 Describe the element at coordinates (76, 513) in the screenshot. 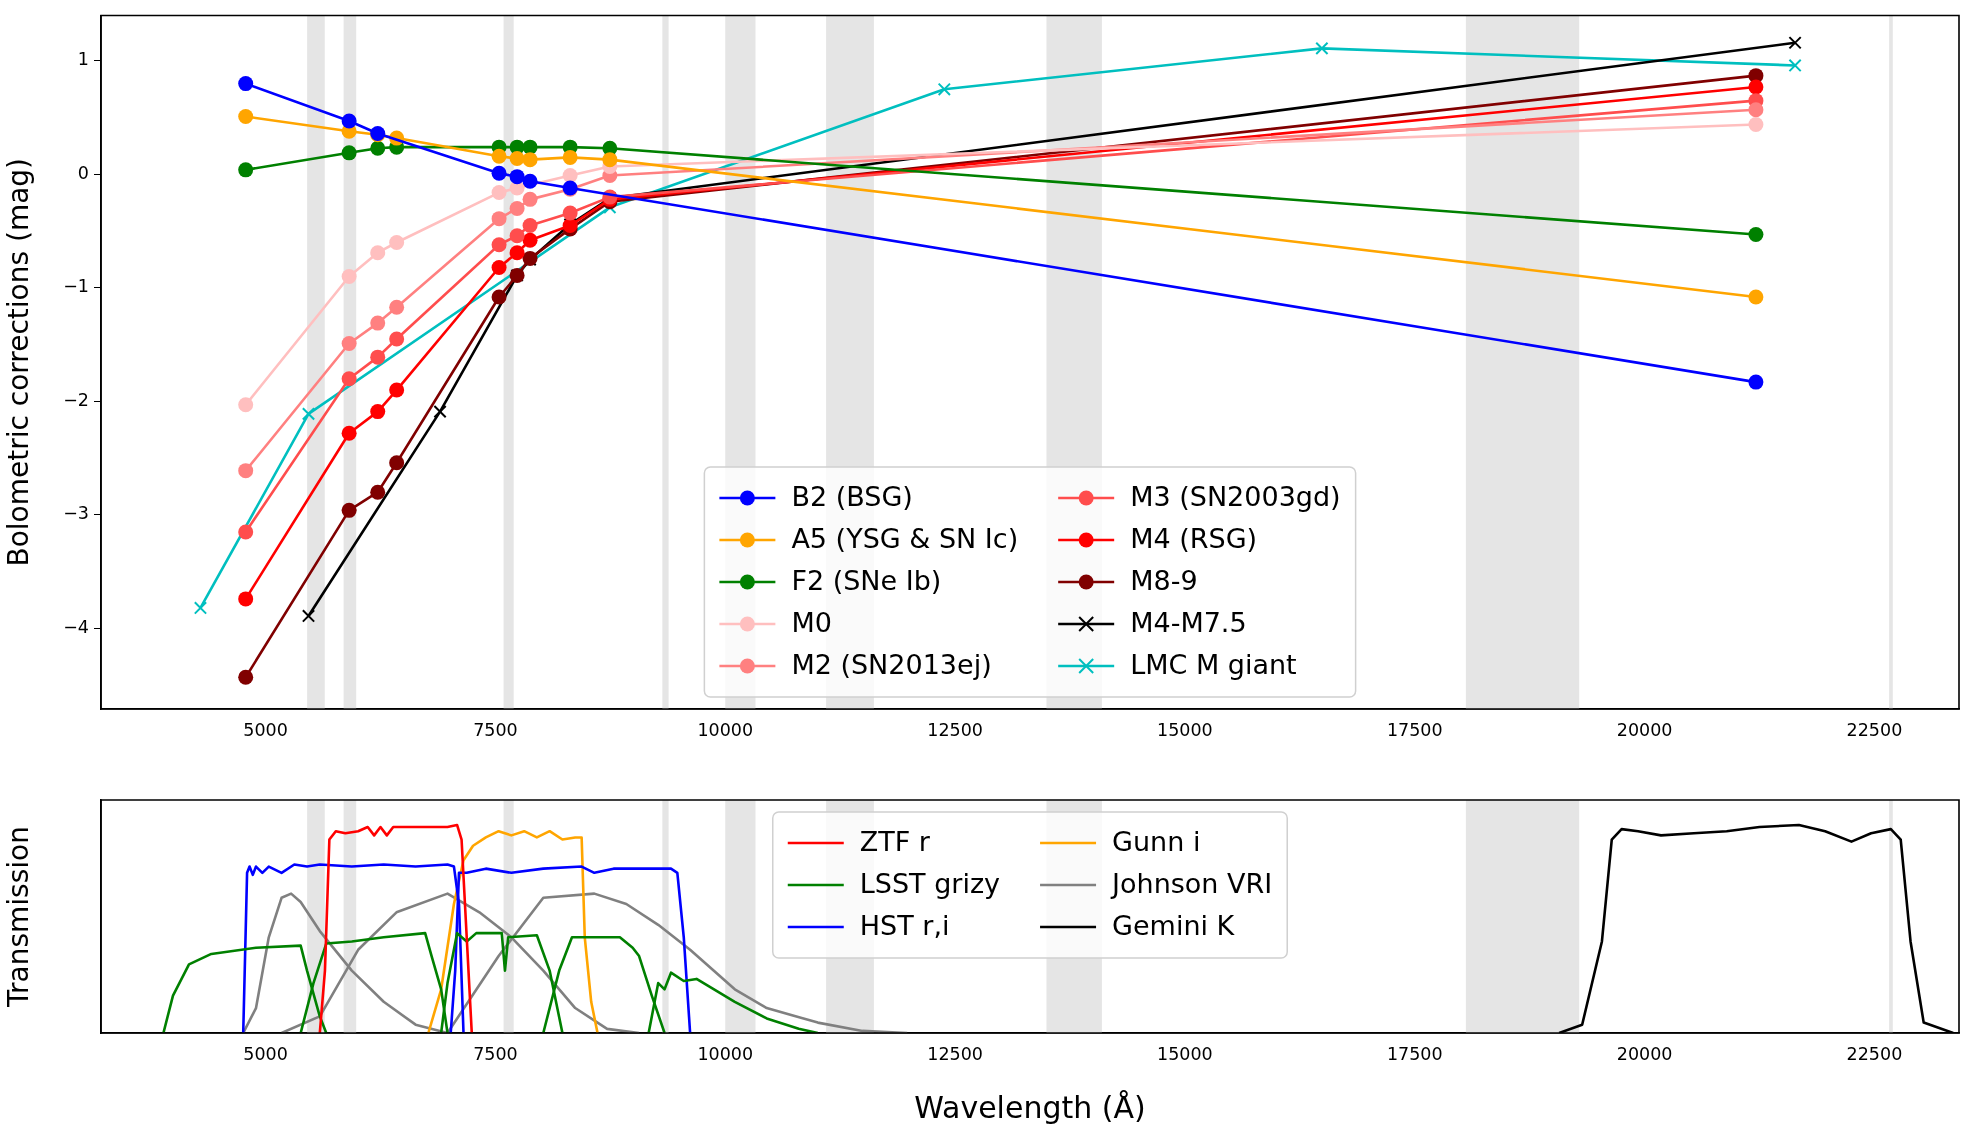

I see `y-tick-label: −3` at that location.